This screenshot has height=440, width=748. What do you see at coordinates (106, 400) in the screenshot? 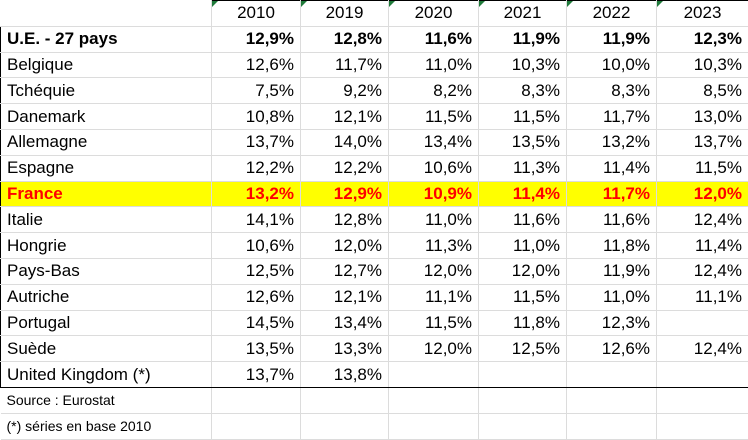
I see `source-note: Source : Eurostat` at bounding box center [106, 400].